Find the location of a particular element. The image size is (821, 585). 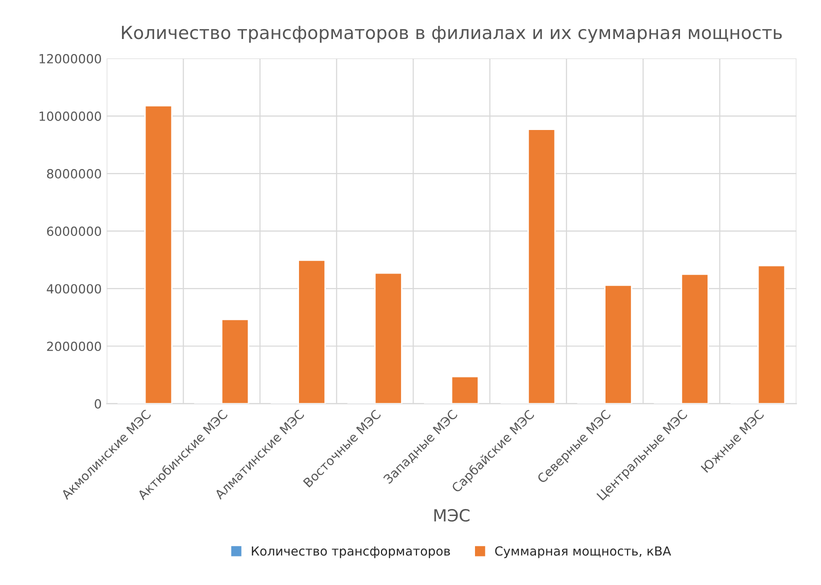

legend-label: Количество трансформаторов is located at coordinates (351, 552).